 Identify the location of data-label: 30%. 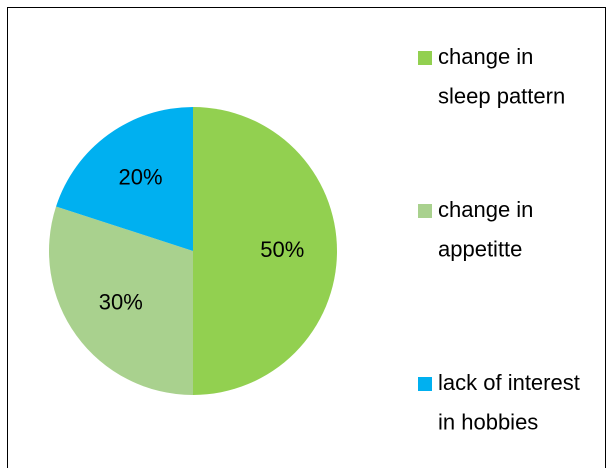
(121, 301).